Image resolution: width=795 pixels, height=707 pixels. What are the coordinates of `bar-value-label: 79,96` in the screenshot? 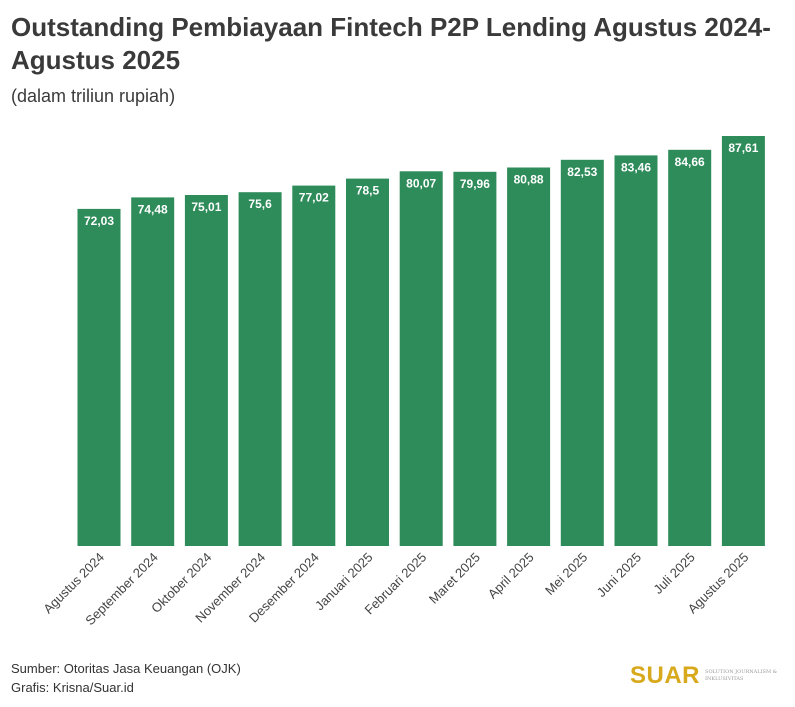 It's located at (475, 184).